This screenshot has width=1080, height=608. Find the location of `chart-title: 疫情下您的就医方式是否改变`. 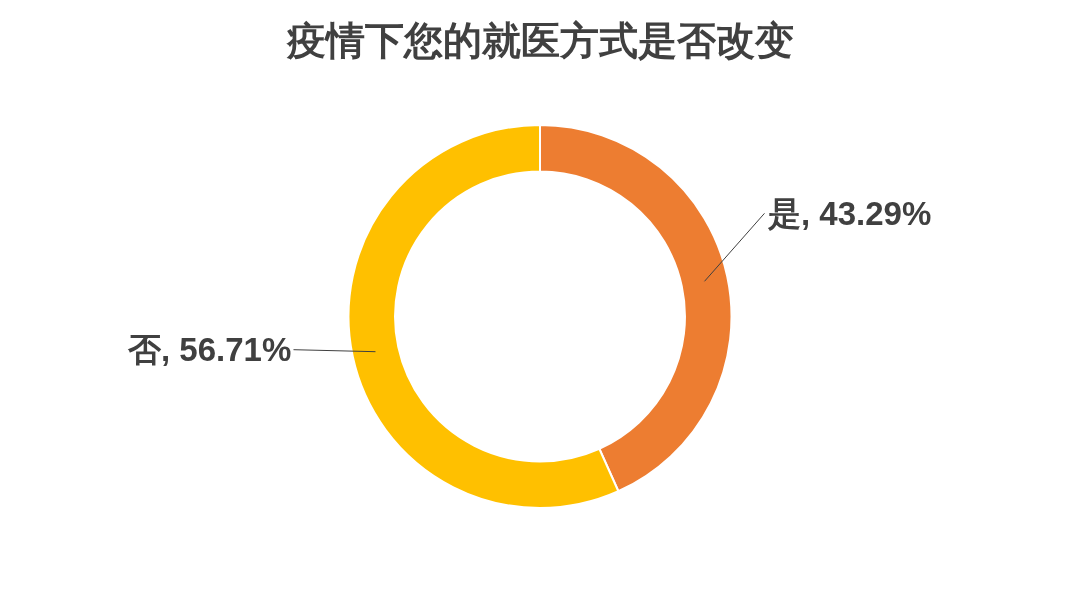

chart-title: 疫情下您的就医方式是否改变 is located at coordinates (539, 40).